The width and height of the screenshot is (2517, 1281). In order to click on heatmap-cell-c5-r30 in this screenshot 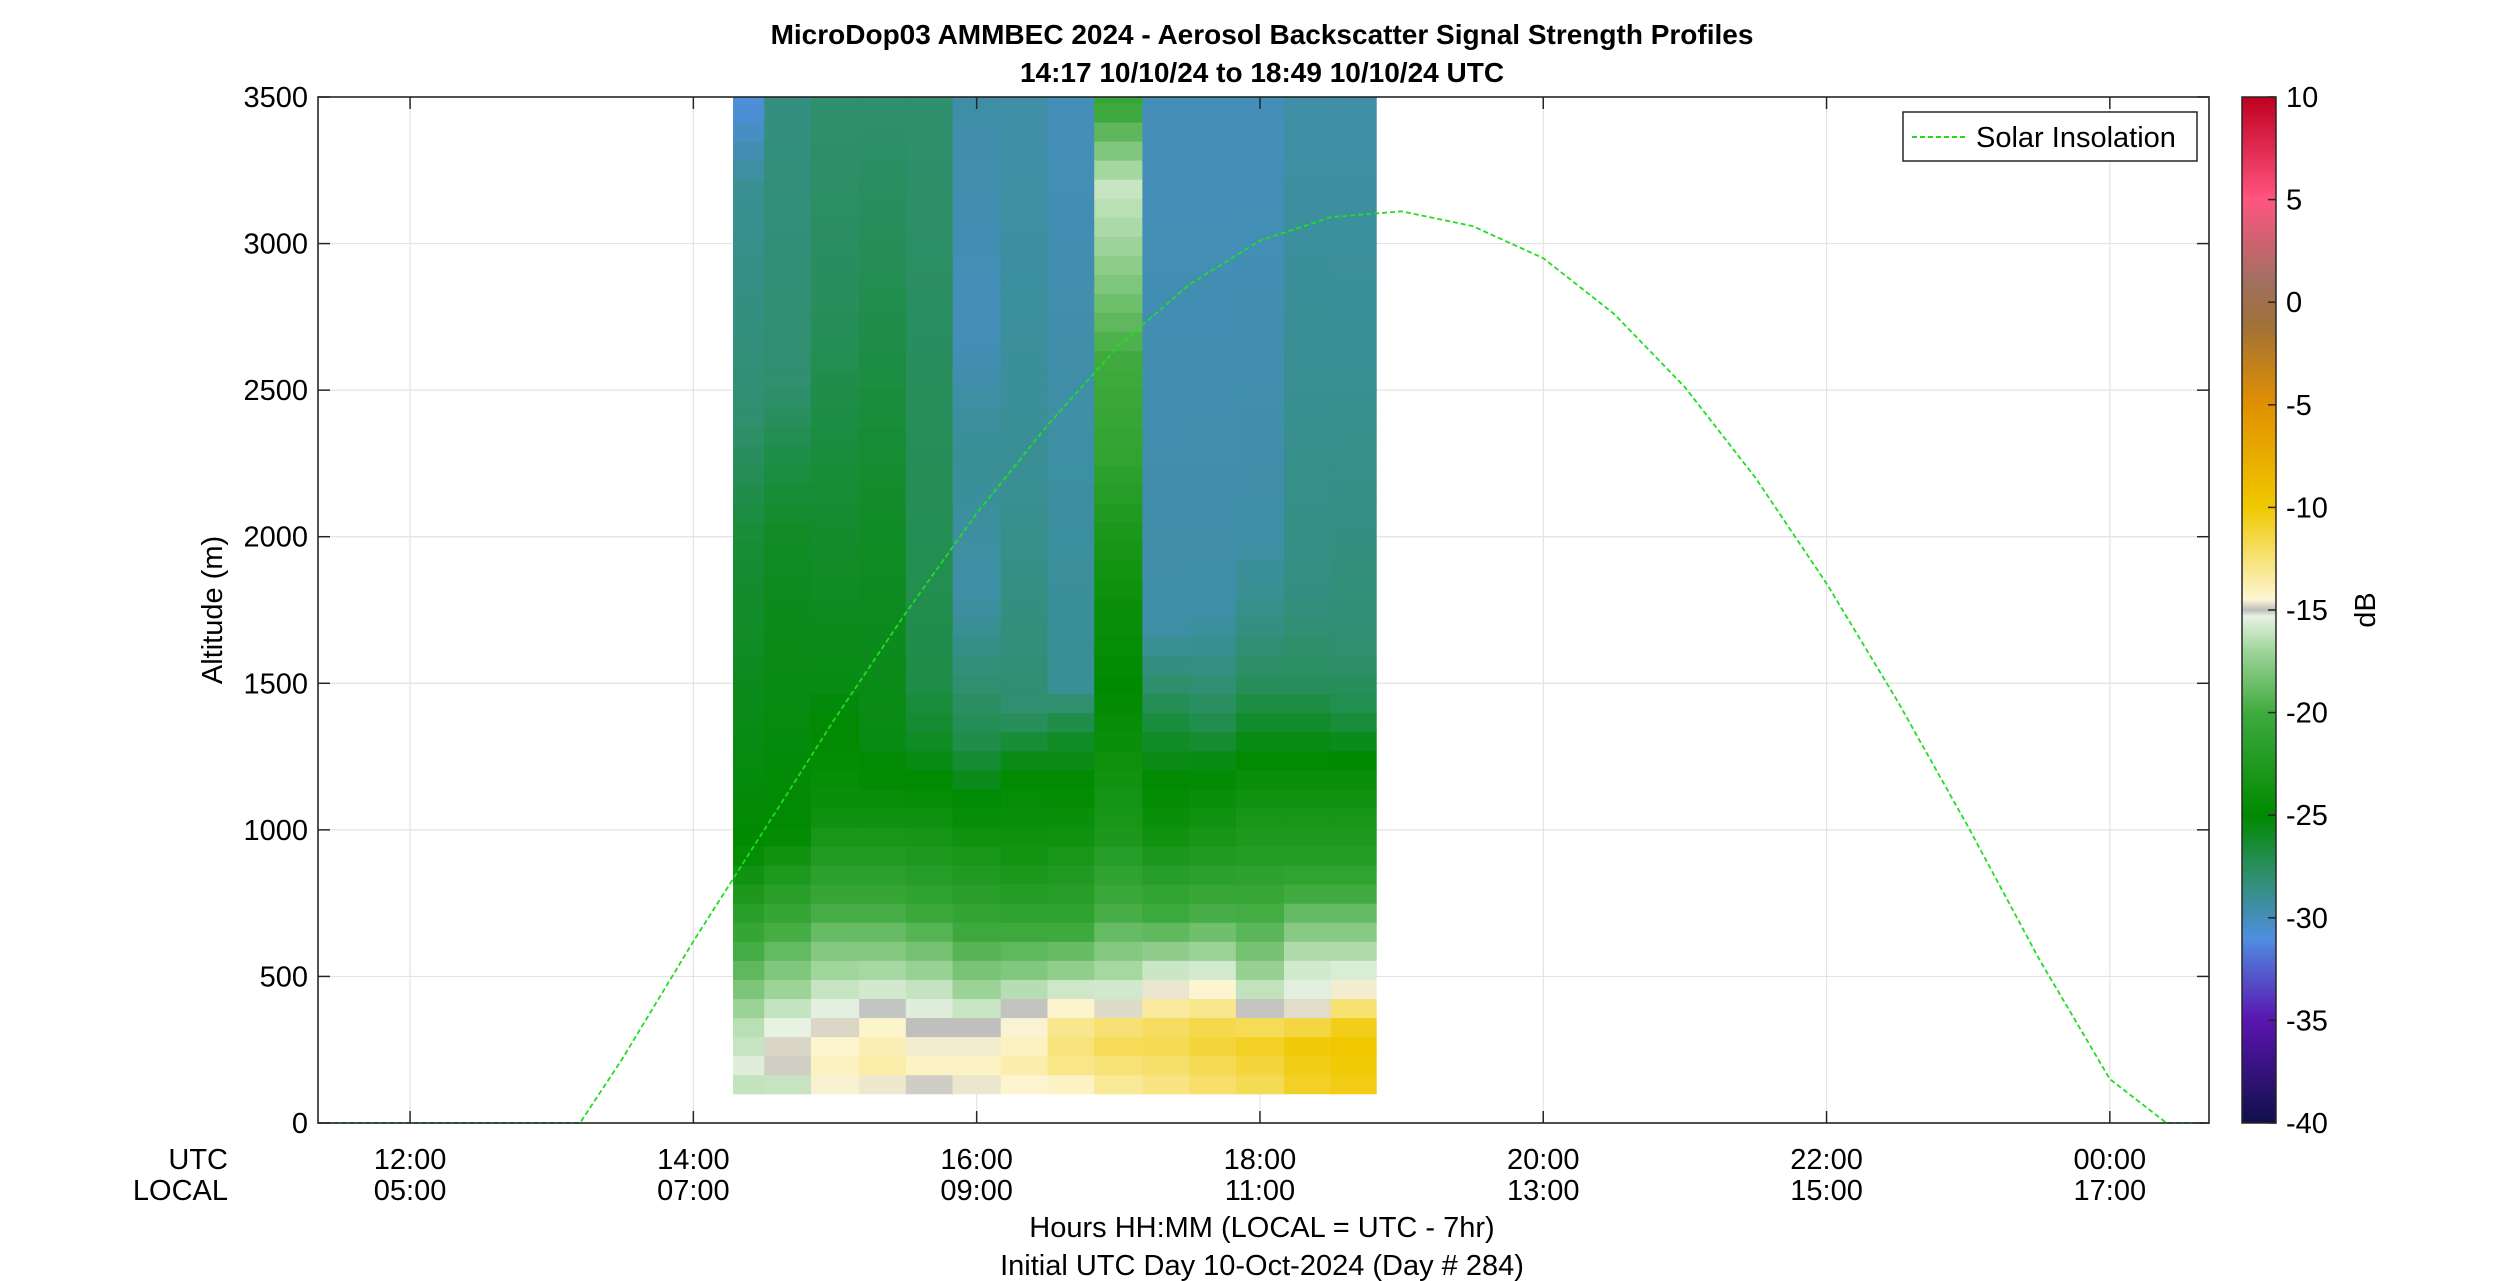, I will do `click(977, 513)`.